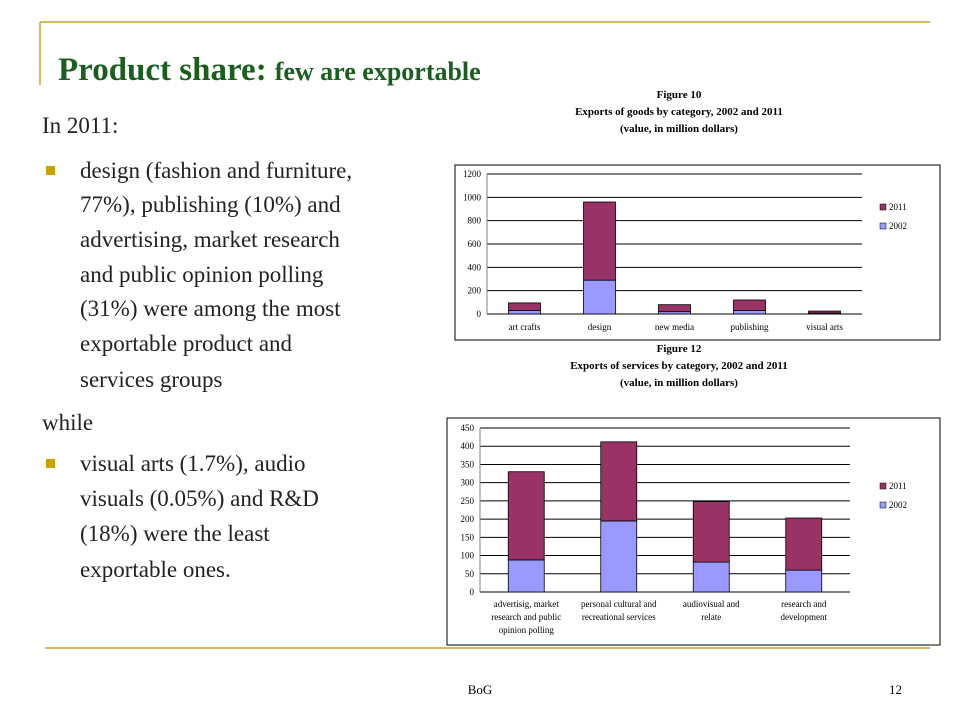  I want to click on body-text: and public opinion polling, so click(202, 274).